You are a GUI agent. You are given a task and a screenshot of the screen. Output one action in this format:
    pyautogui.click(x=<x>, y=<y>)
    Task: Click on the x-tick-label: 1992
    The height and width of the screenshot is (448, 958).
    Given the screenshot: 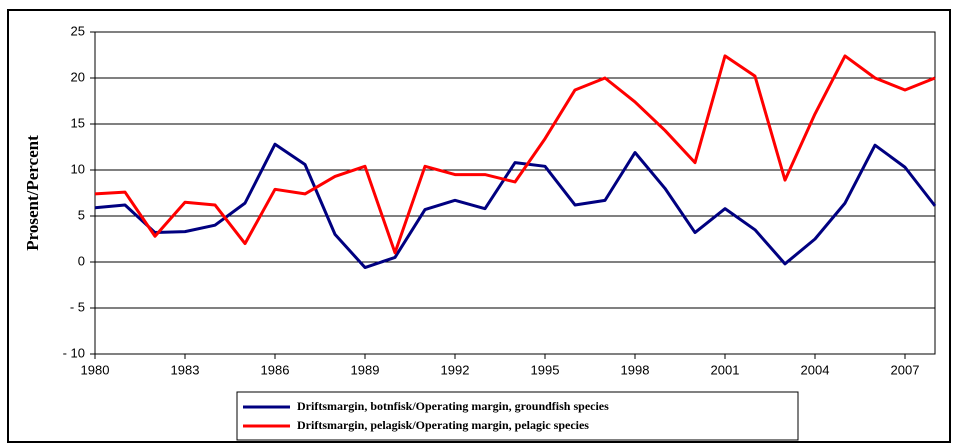 What is the action you would take?
    pyautogui.click(x=455, y=369)
    